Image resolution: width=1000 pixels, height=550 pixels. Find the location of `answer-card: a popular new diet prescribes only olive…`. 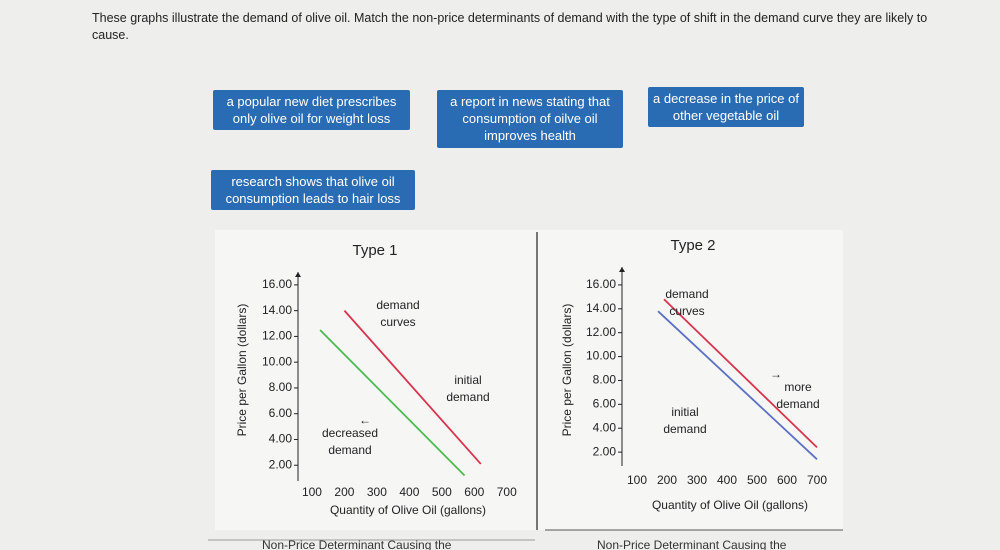

answer-card: a popular new diet prescribes only olive… is located at coordinates (311, 110).